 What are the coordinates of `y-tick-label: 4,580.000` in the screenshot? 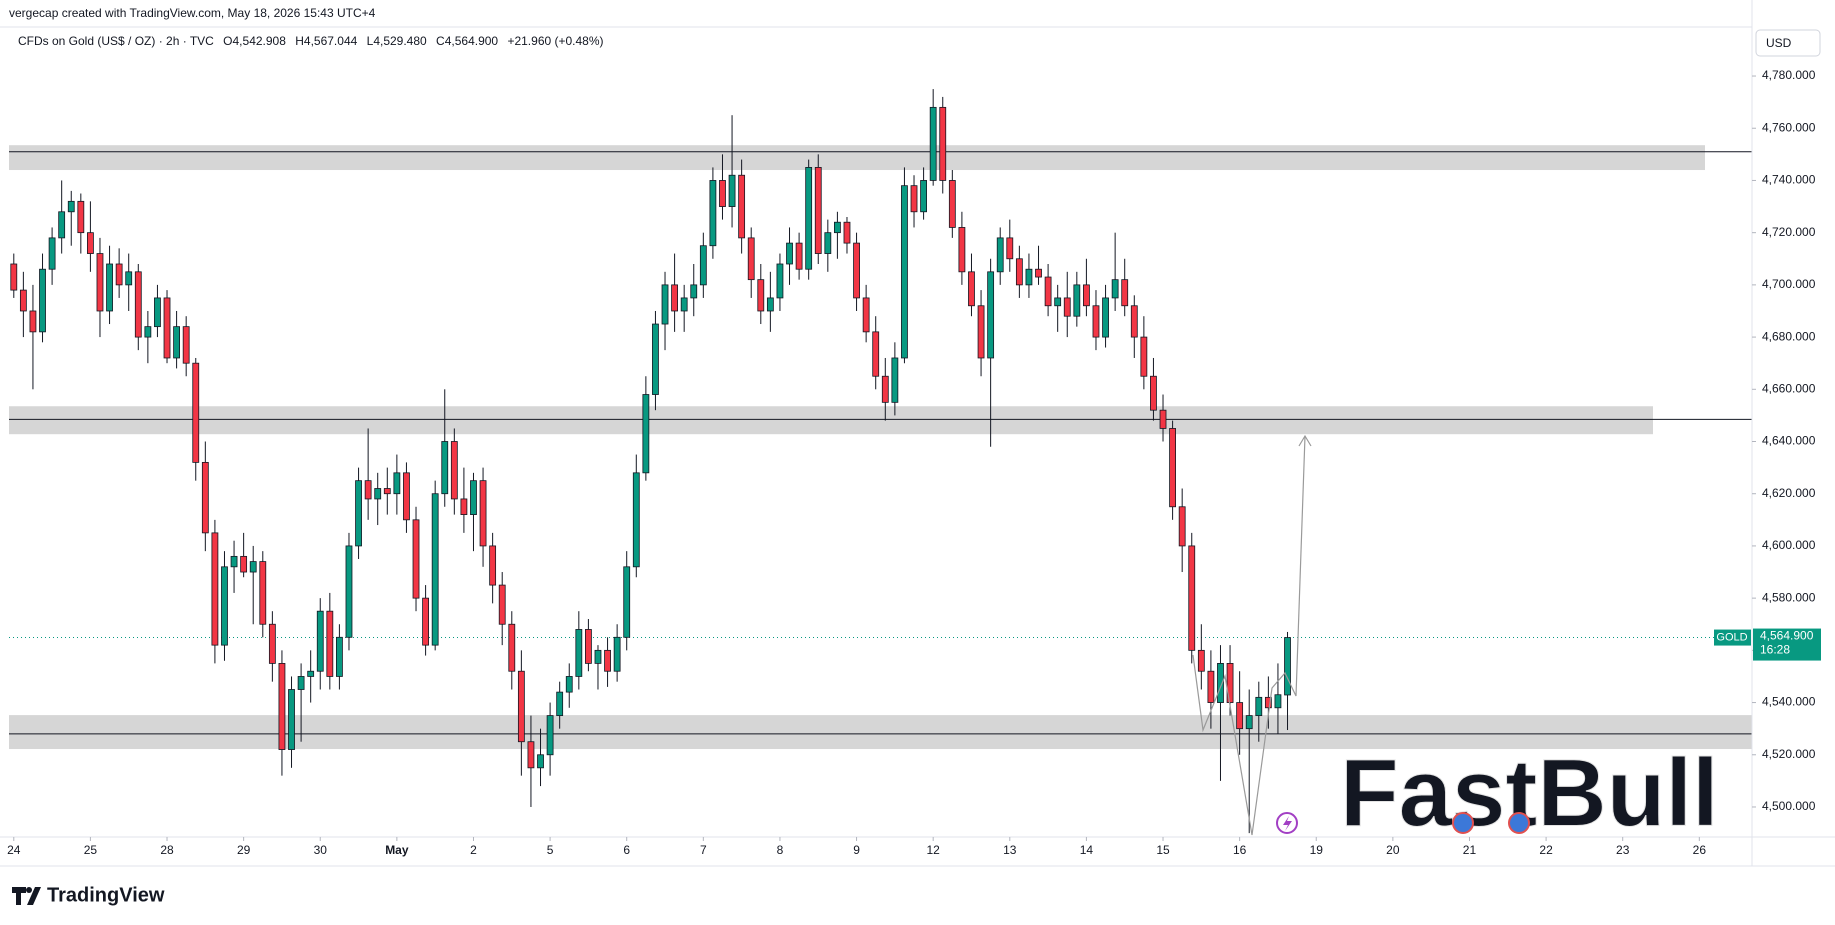 It's located at (1789, 597).